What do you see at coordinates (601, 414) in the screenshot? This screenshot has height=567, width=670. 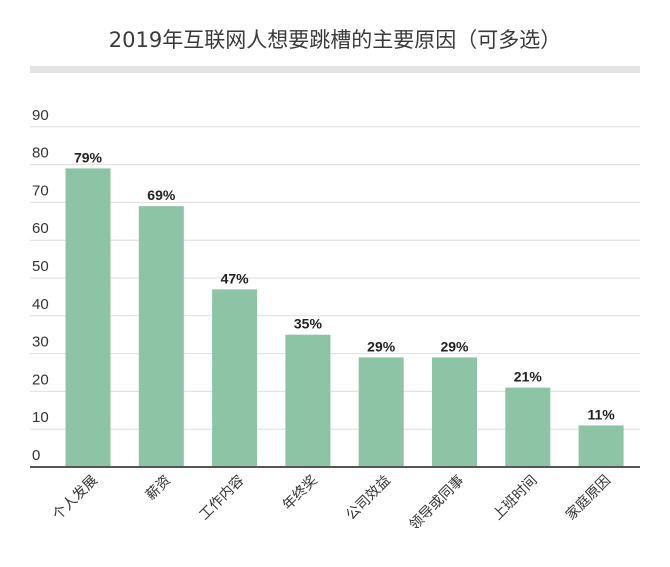 I see `data-label: 11%` at bounding box center [601, 414].